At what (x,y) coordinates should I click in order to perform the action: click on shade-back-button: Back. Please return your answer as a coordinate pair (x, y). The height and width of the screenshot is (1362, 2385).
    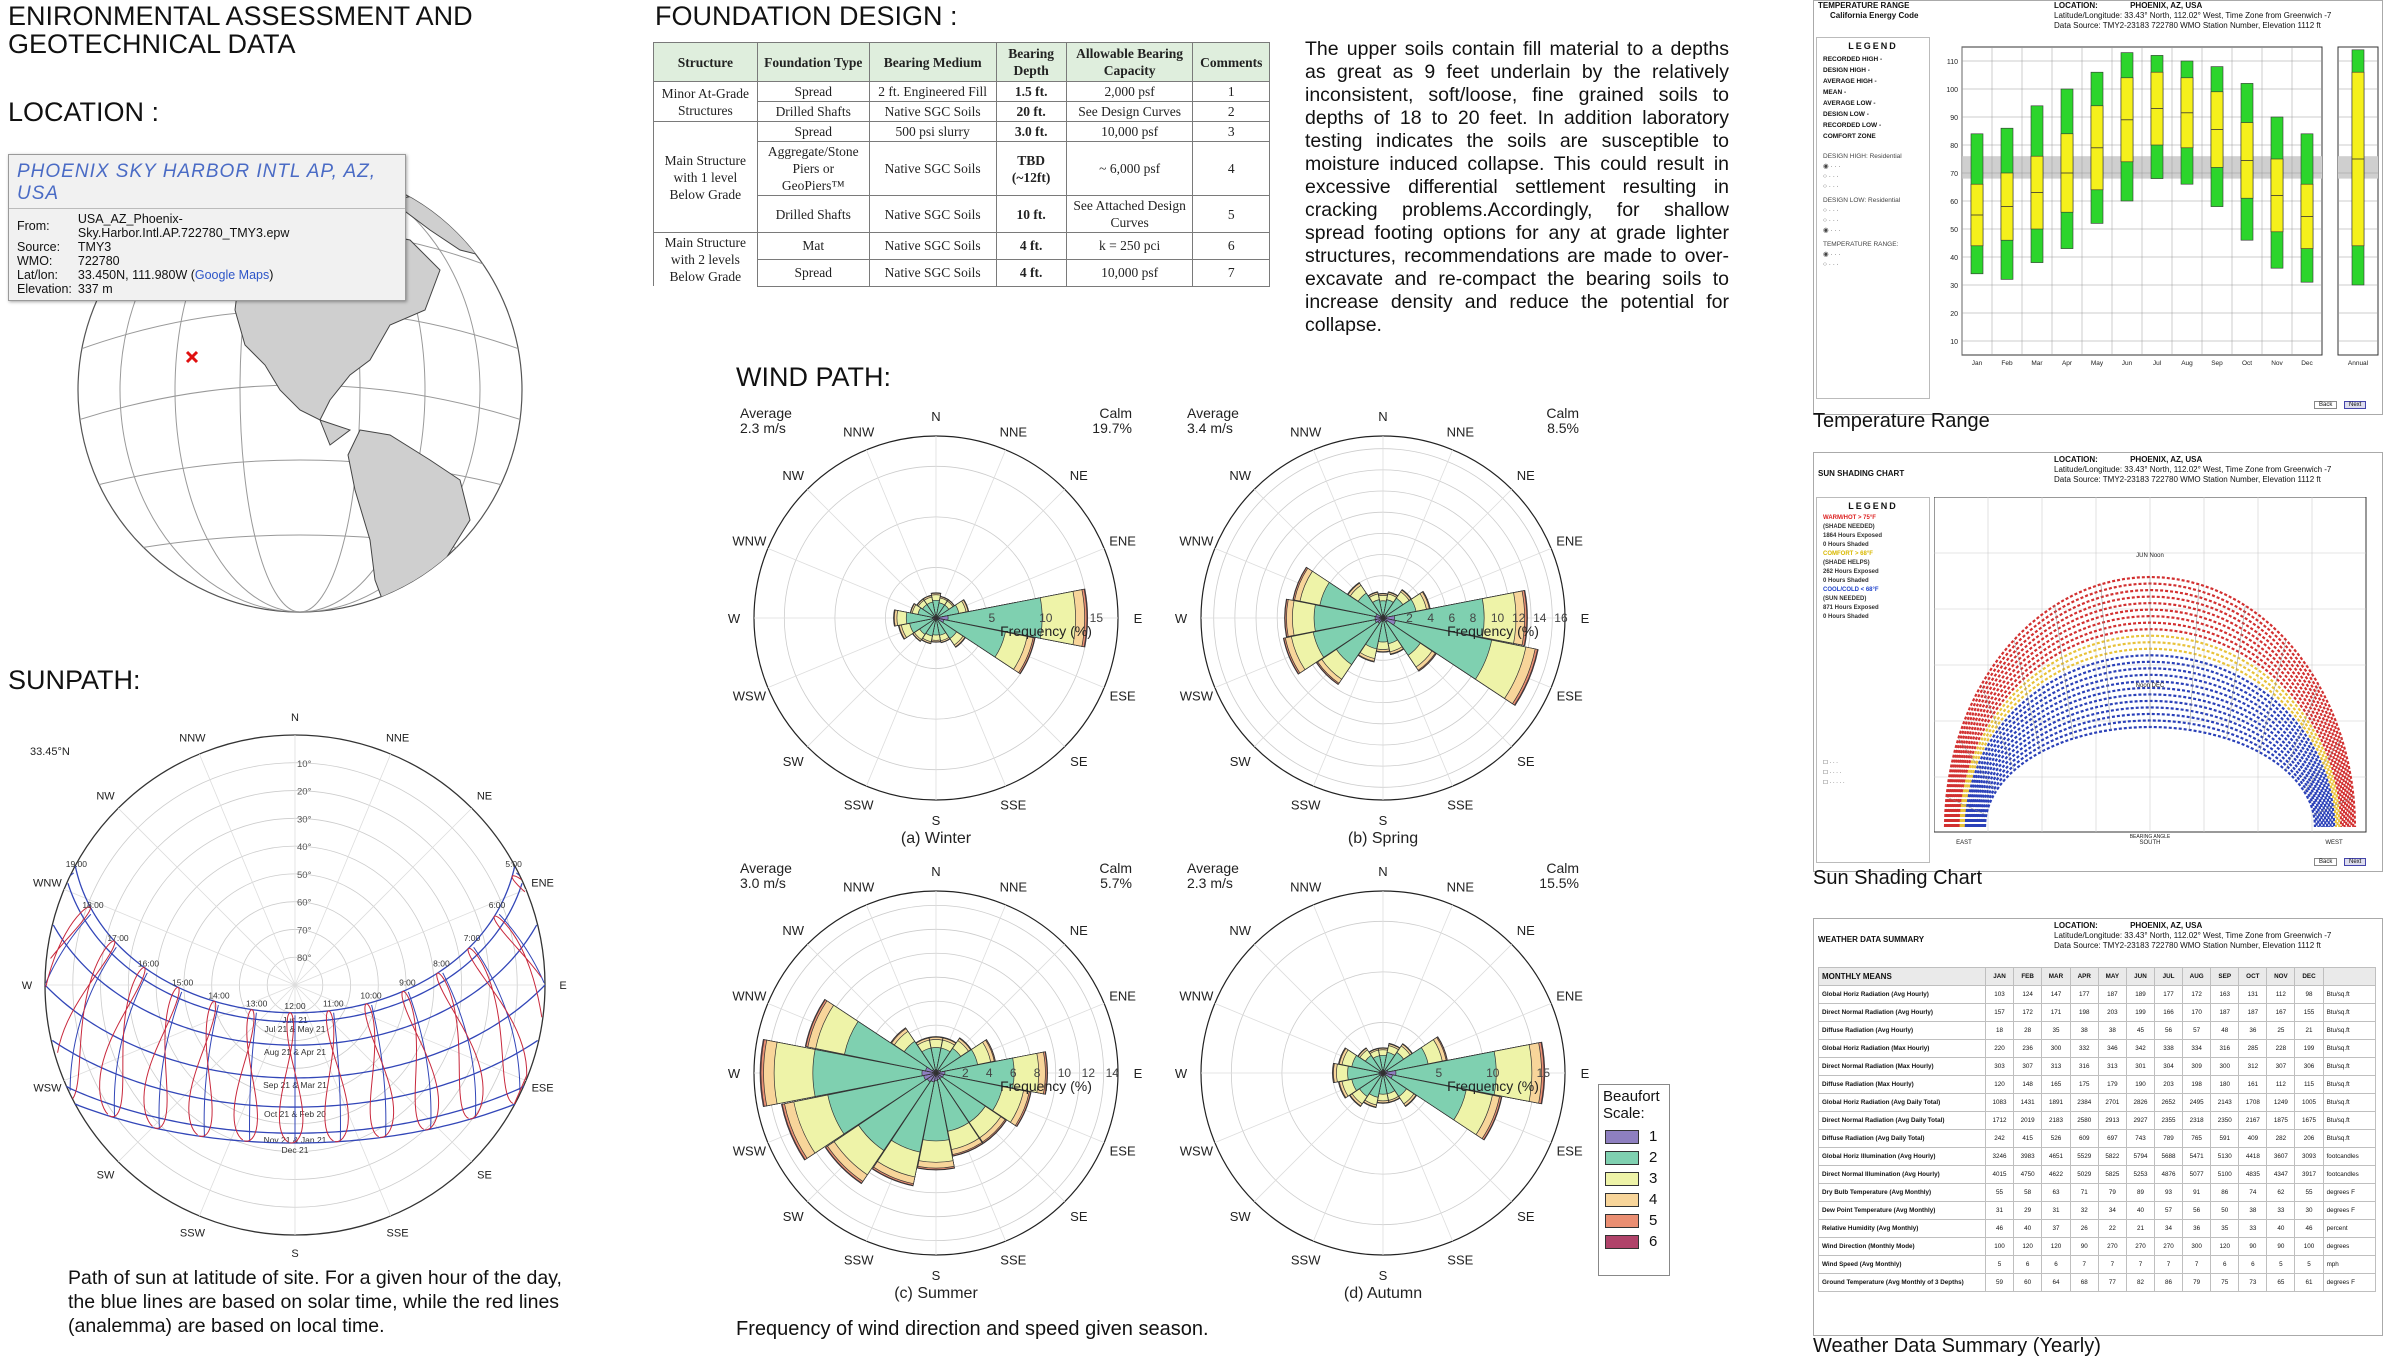
    Looking at the image, I should click on (2326, 862).